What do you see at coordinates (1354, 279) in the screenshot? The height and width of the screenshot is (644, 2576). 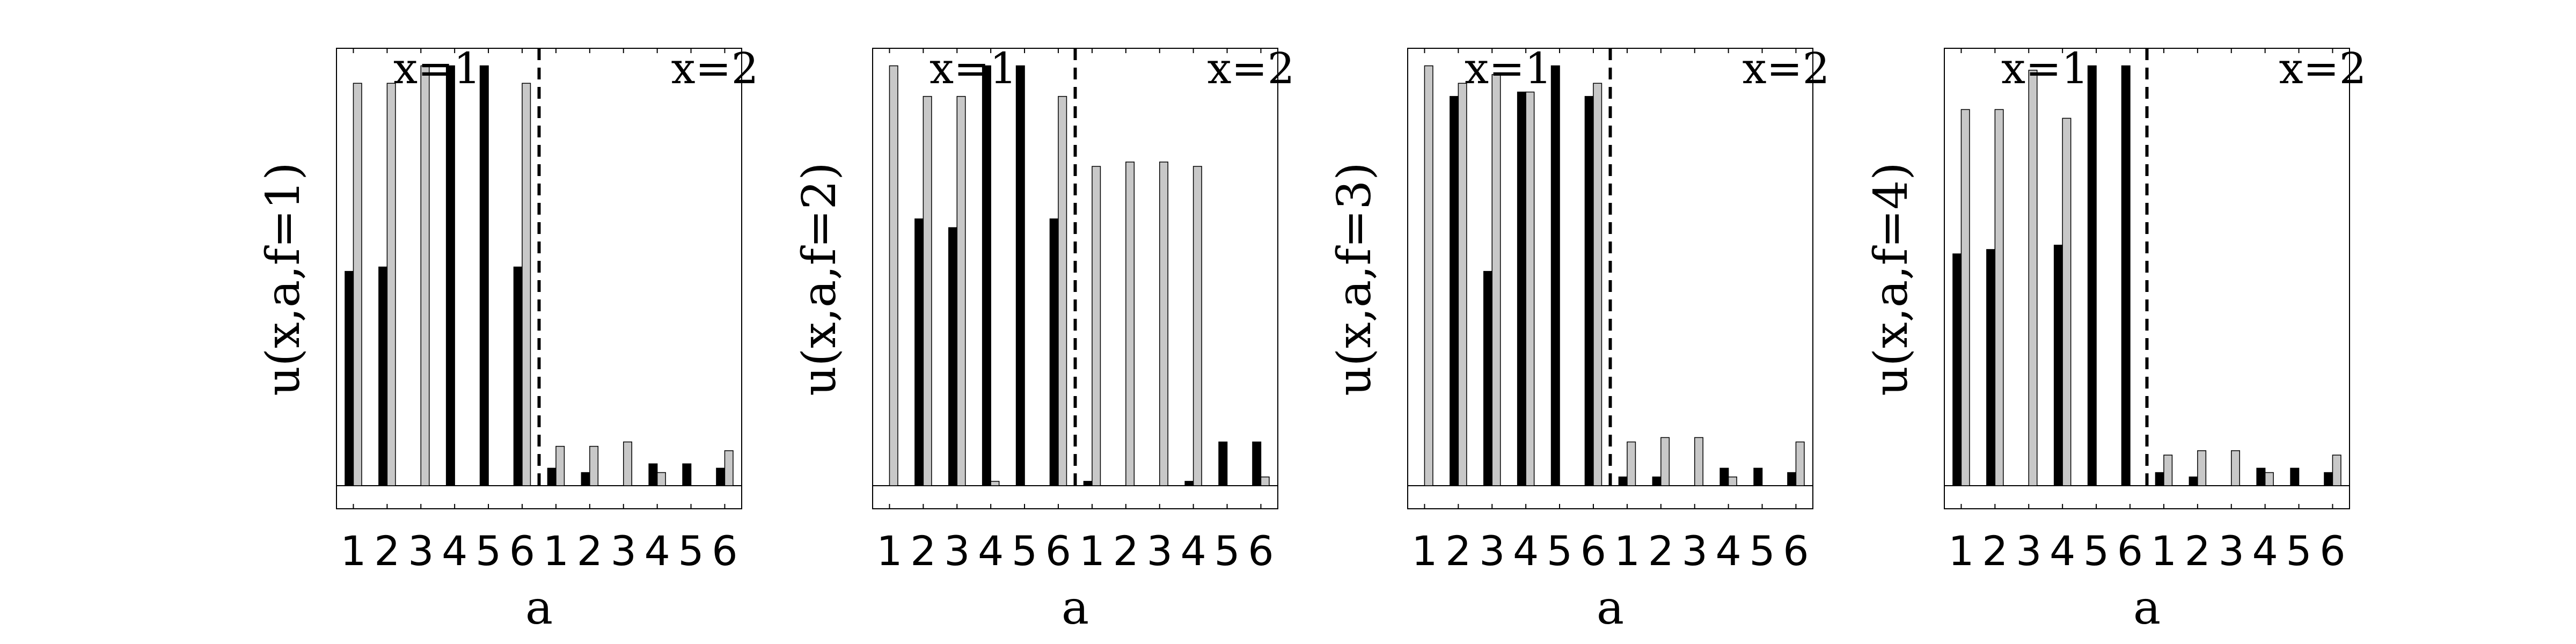 I see `y-axis-label: u(x,a,f=3)` at bounding box center [1354, 279].